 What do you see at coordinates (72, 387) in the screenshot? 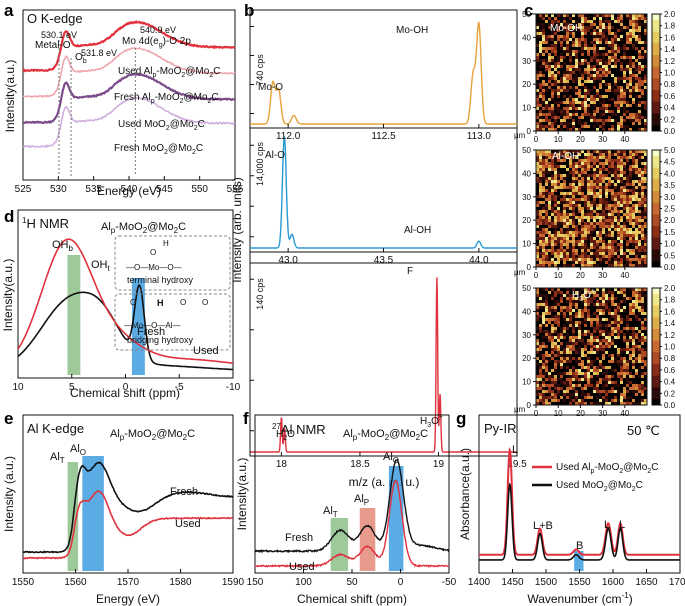
I see `d-xtick-label: 5` at bounding box center [72, 387].